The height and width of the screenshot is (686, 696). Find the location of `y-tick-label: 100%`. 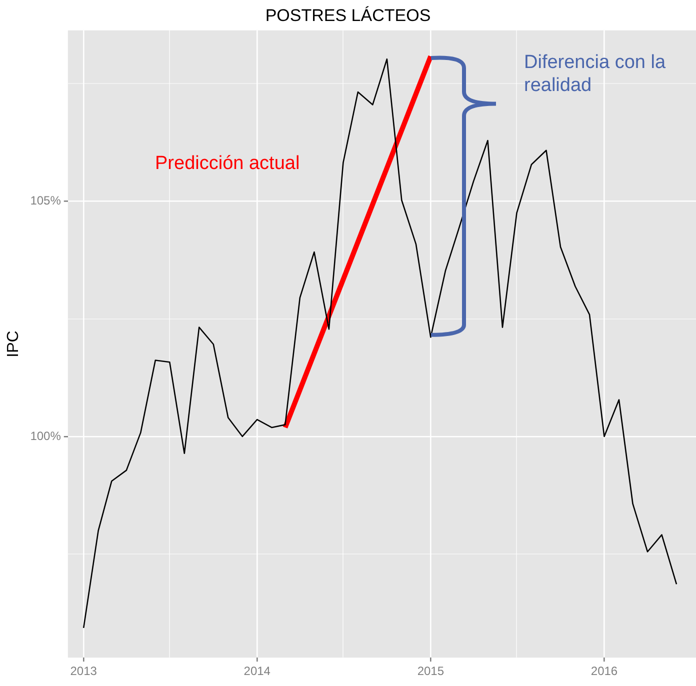

y-tick-label: 100% is located at coordinates (46, 435).